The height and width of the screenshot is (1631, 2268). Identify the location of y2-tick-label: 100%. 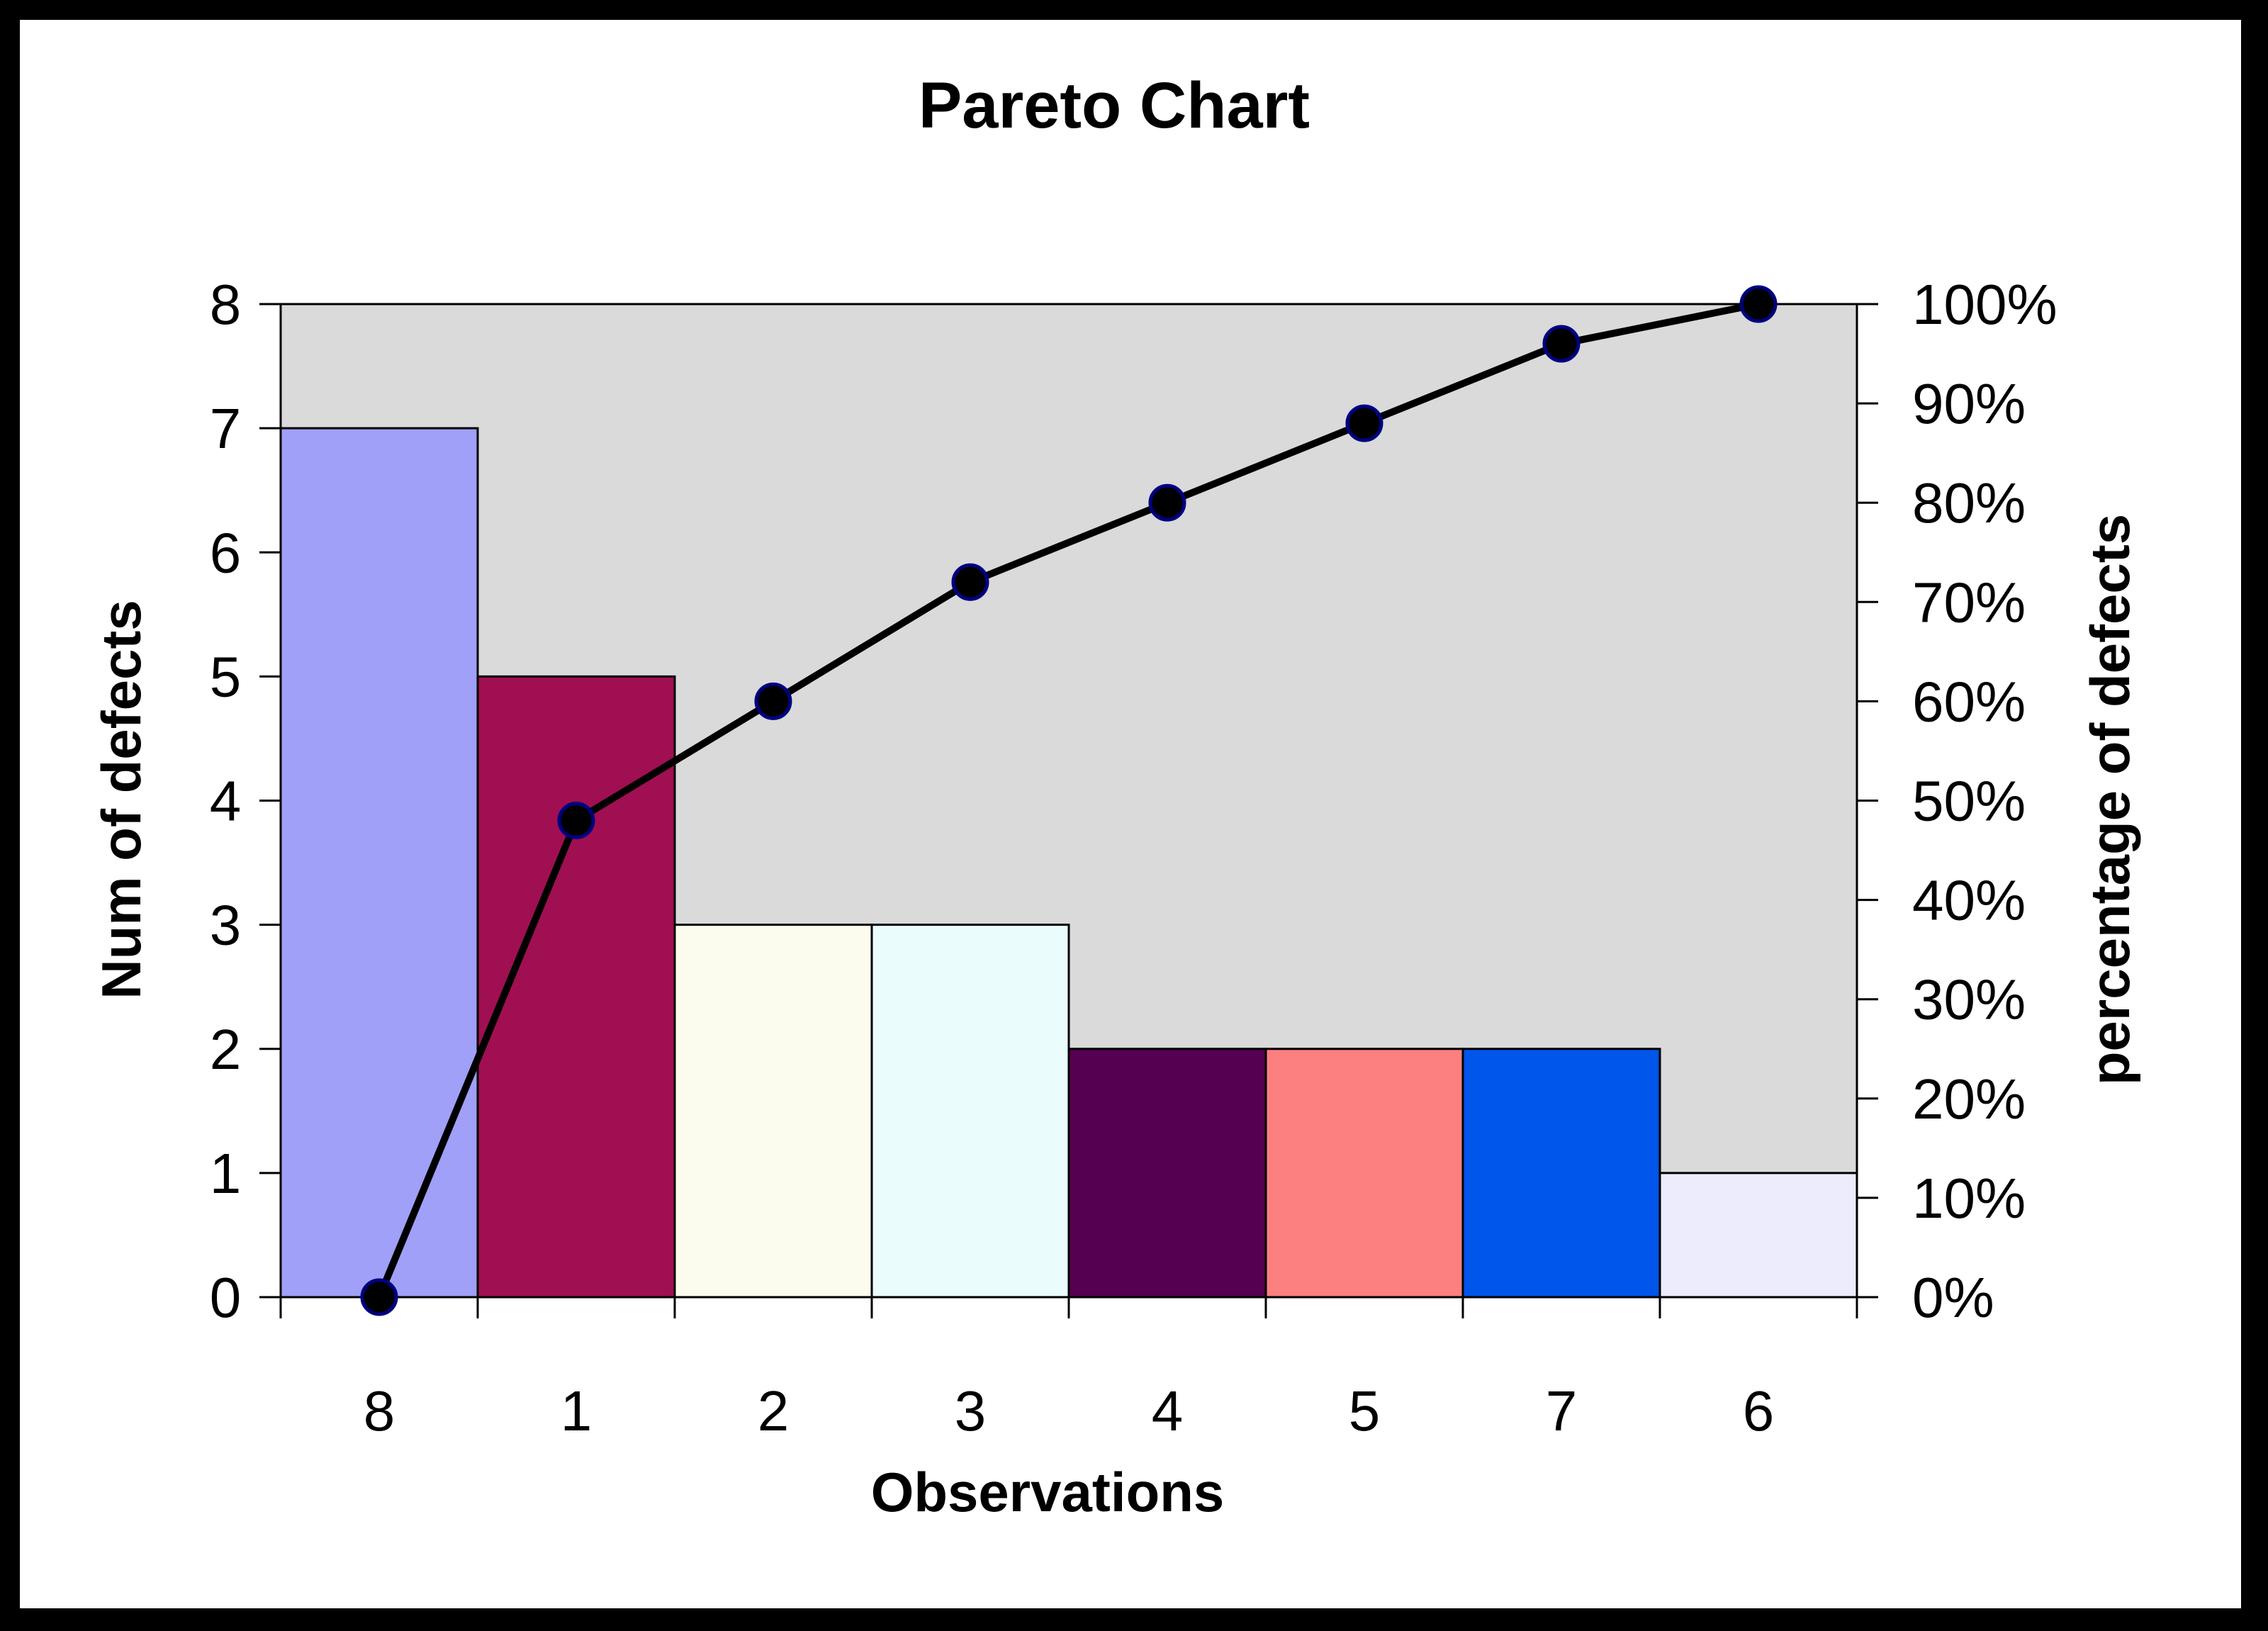
(1985, 304).